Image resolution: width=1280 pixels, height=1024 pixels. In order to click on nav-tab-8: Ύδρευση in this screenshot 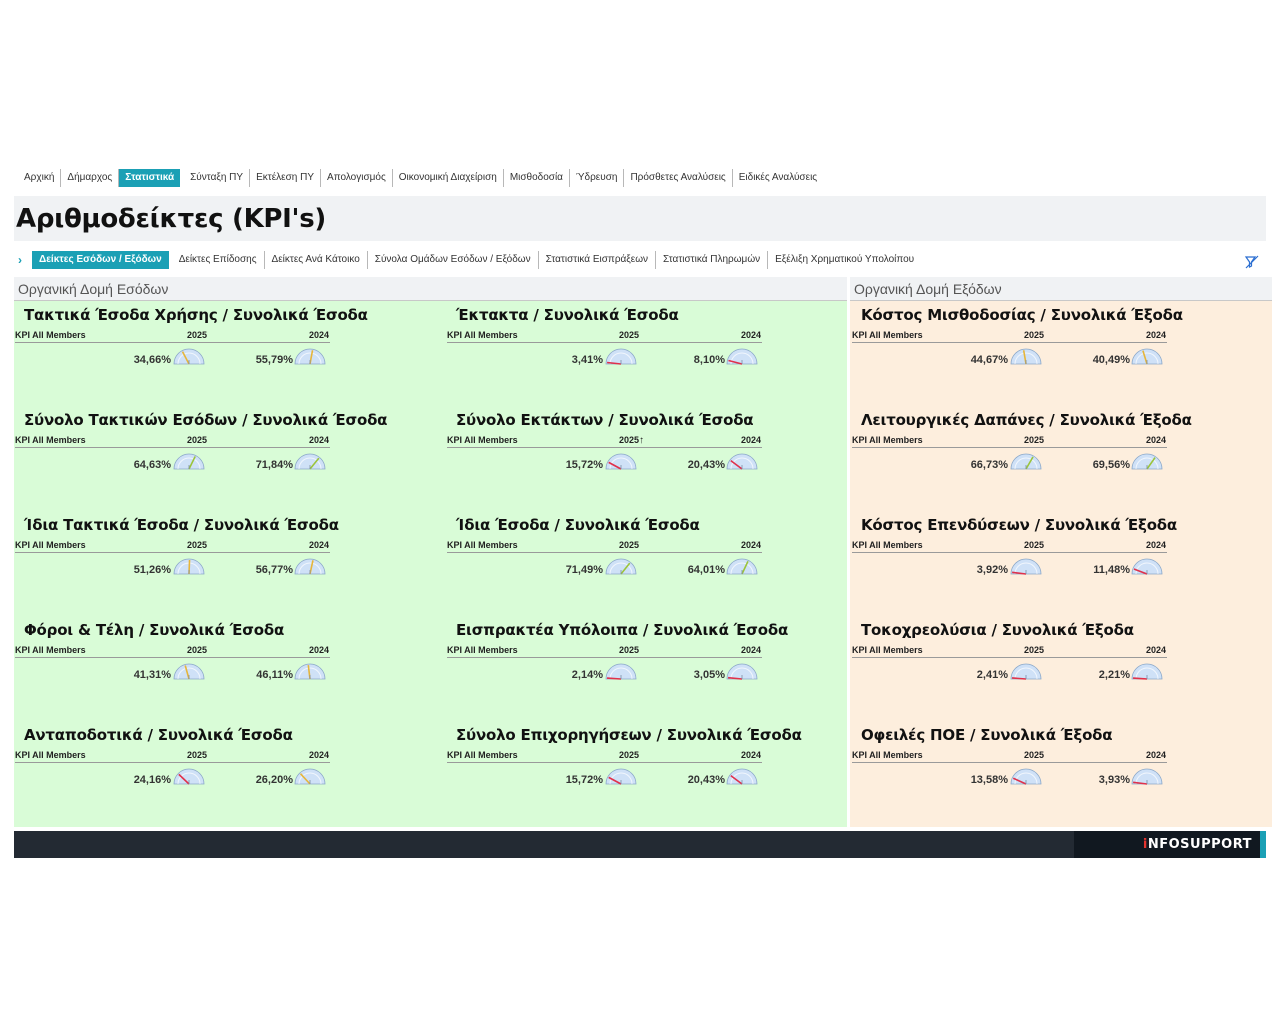, I will do `click(597, 177)`.